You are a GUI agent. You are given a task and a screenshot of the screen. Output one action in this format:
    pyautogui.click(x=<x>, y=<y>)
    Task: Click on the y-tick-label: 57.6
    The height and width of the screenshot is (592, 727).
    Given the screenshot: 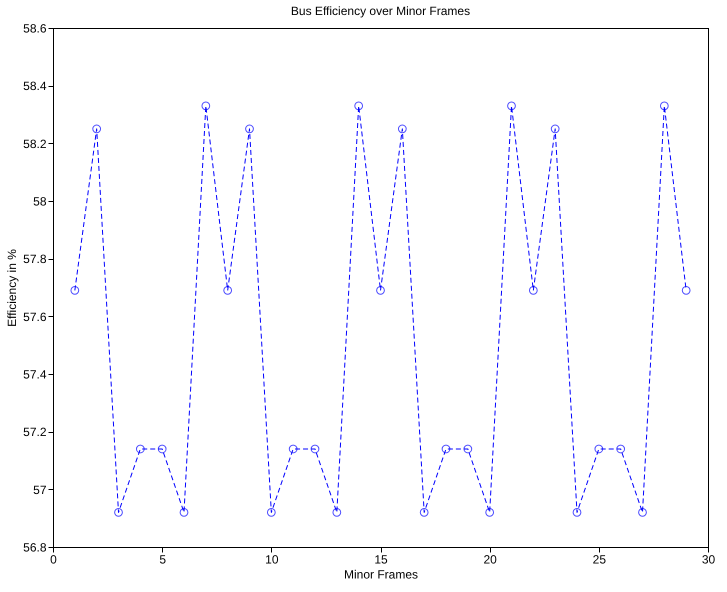 What is the action you would take?
    pyautogui.click(x=35, y=317)
    